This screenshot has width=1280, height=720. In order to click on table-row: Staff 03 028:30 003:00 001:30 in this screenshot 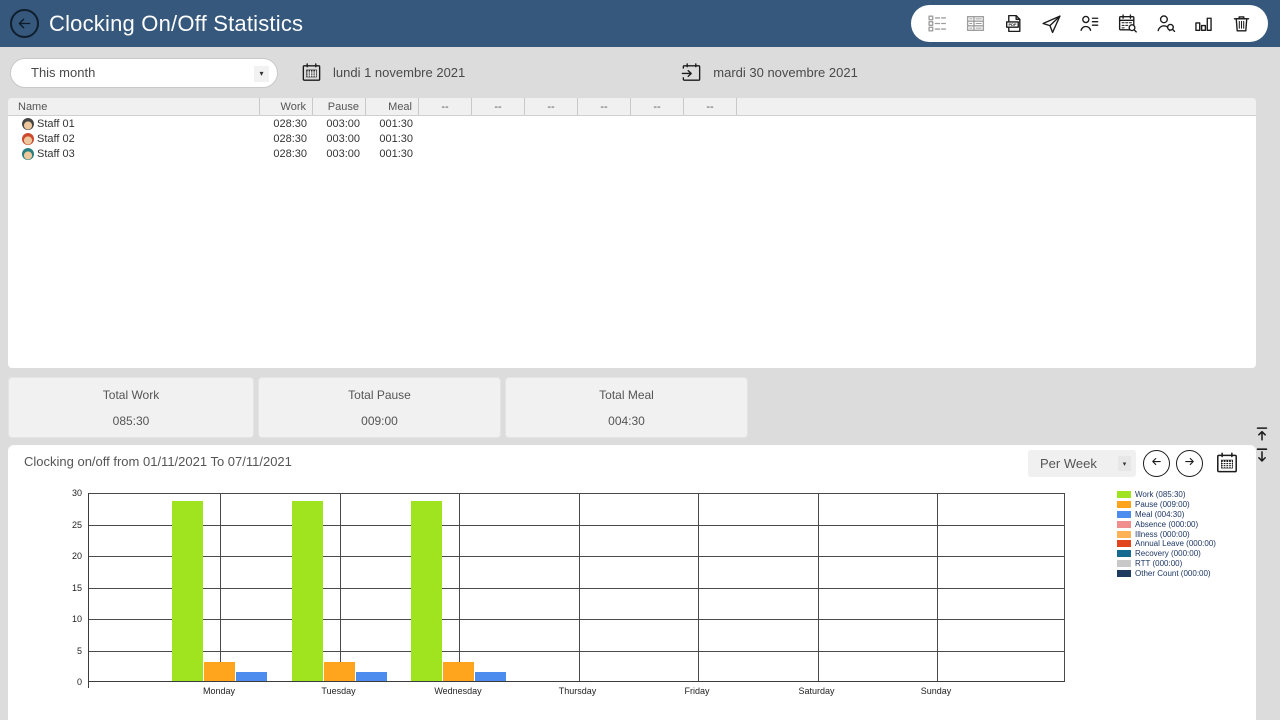, I will do `click(632, 153)`.